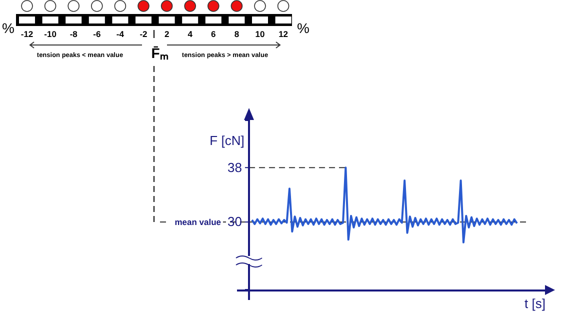  What do you see at coordinates (160, 53) in the screenshot?
I see `text: F̄ₘ` at bounding box center [160, 53].